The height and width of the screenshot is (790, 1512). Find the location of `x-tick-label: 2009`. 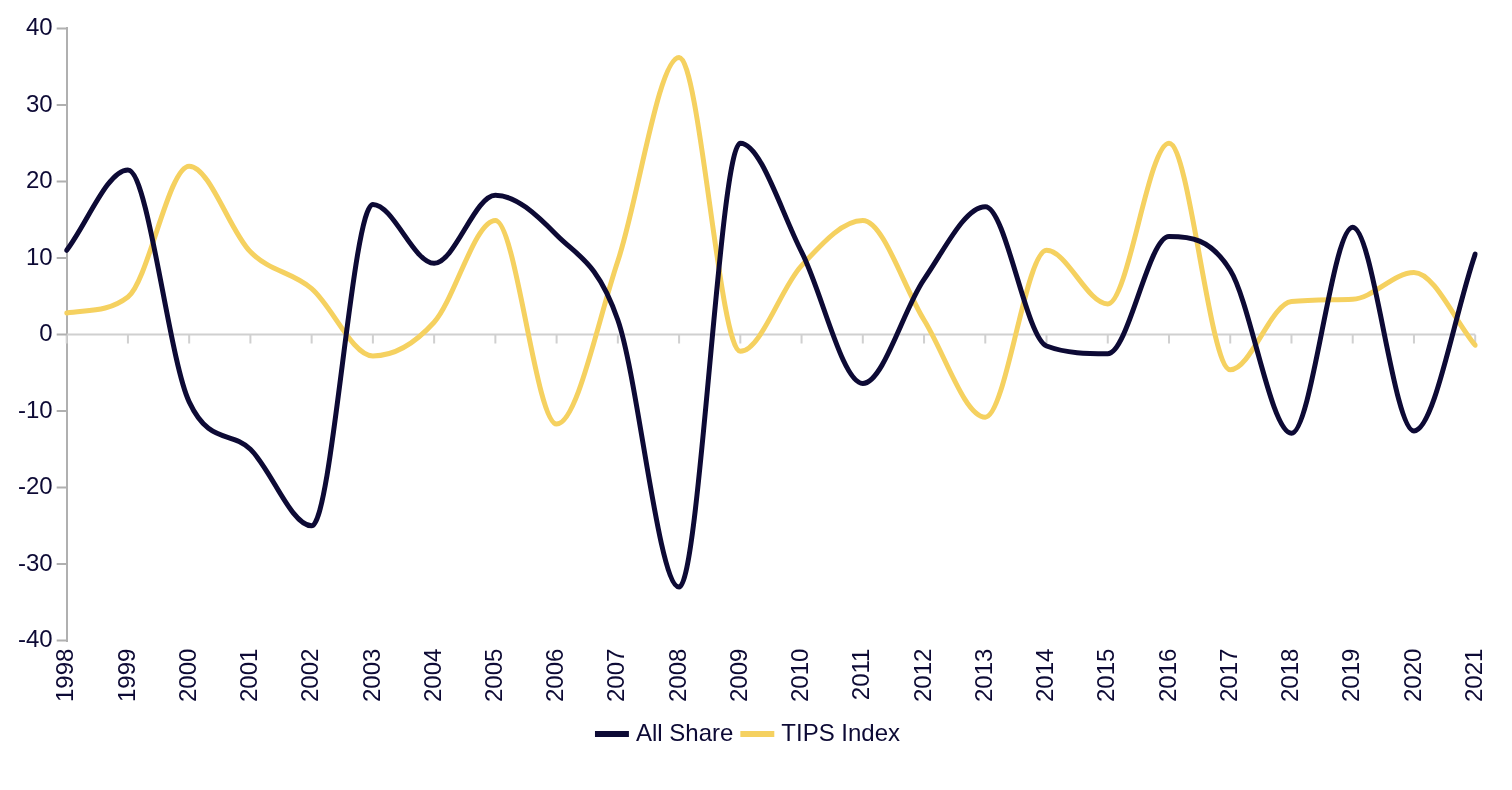

x-tick-label: 2009 is located at coordinates (738, 675).